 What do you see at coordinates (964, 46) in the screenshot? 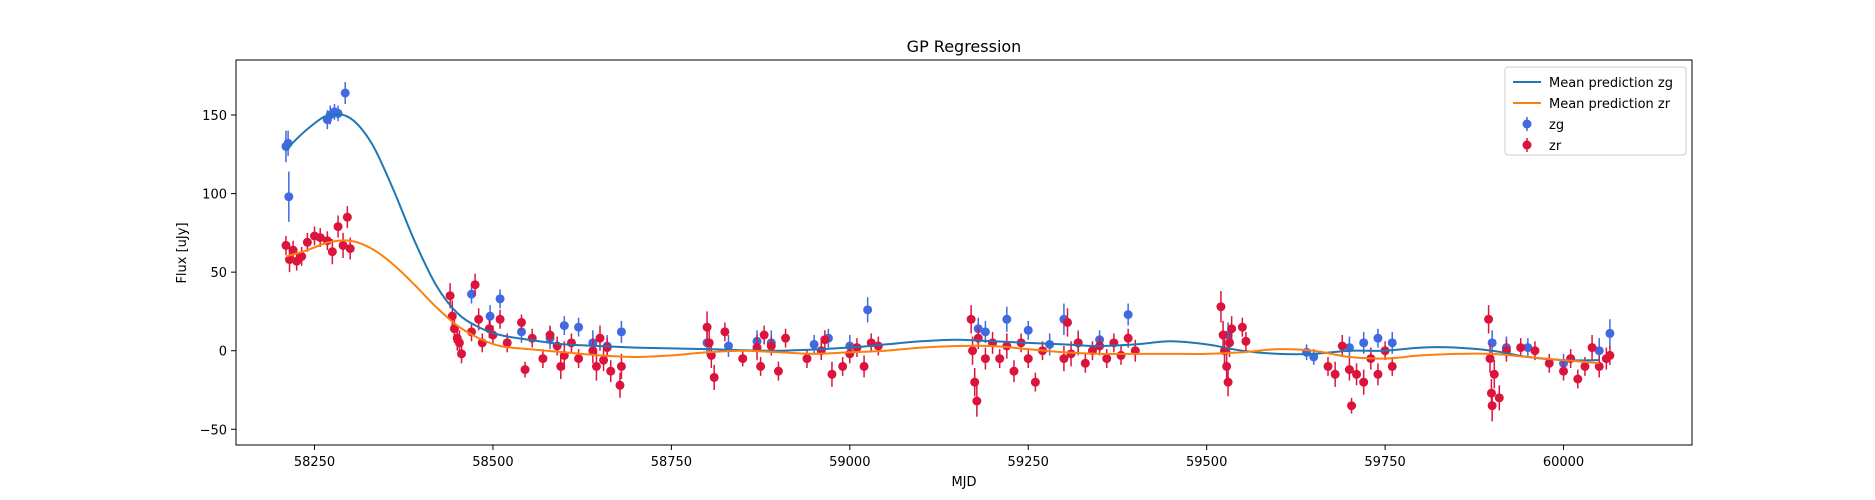
I see `chart-title: GP Regression` at bounding box center [964, 46].